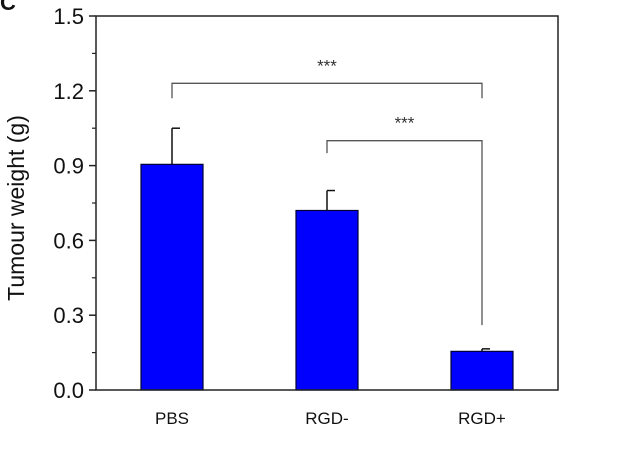  I want to click on y-tick-label: 0.6, so click(68, 240).